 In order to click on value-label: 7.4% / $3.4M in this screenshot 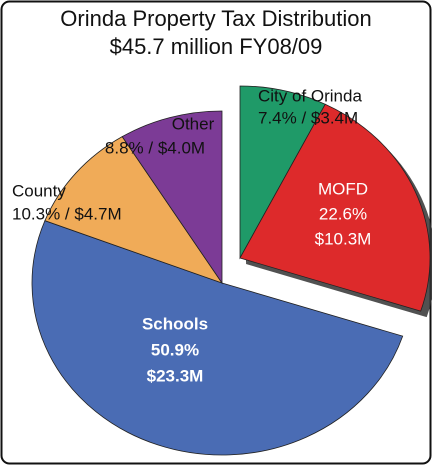, I will do `click(308, 117)`.